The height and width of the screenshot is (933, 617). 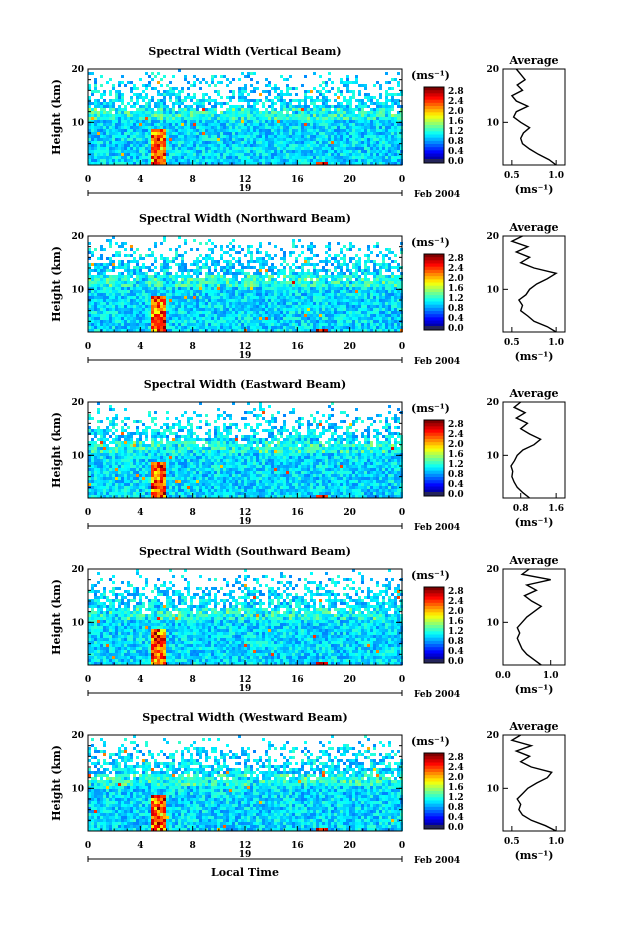 What do you see at coordinates (556, 842) in the screenshot?
I see `profile-x-tick-label: 1.0` at bounding box center [556, 842].